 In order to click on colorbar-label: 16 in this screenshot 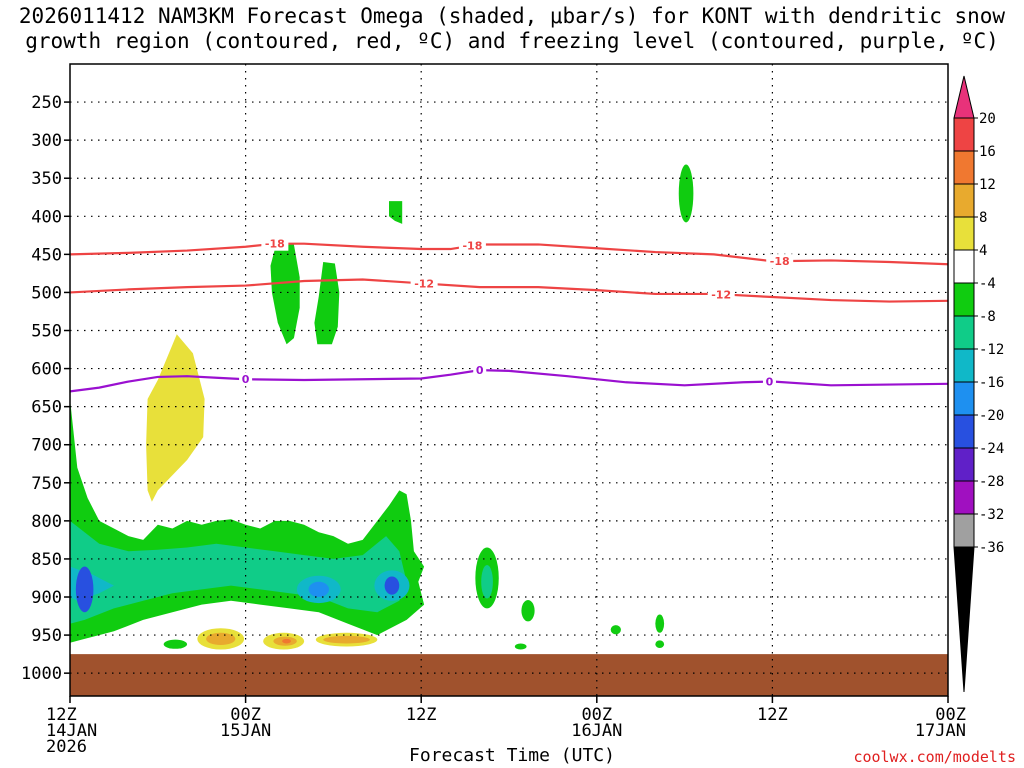, I will do `click(987, 152)`.